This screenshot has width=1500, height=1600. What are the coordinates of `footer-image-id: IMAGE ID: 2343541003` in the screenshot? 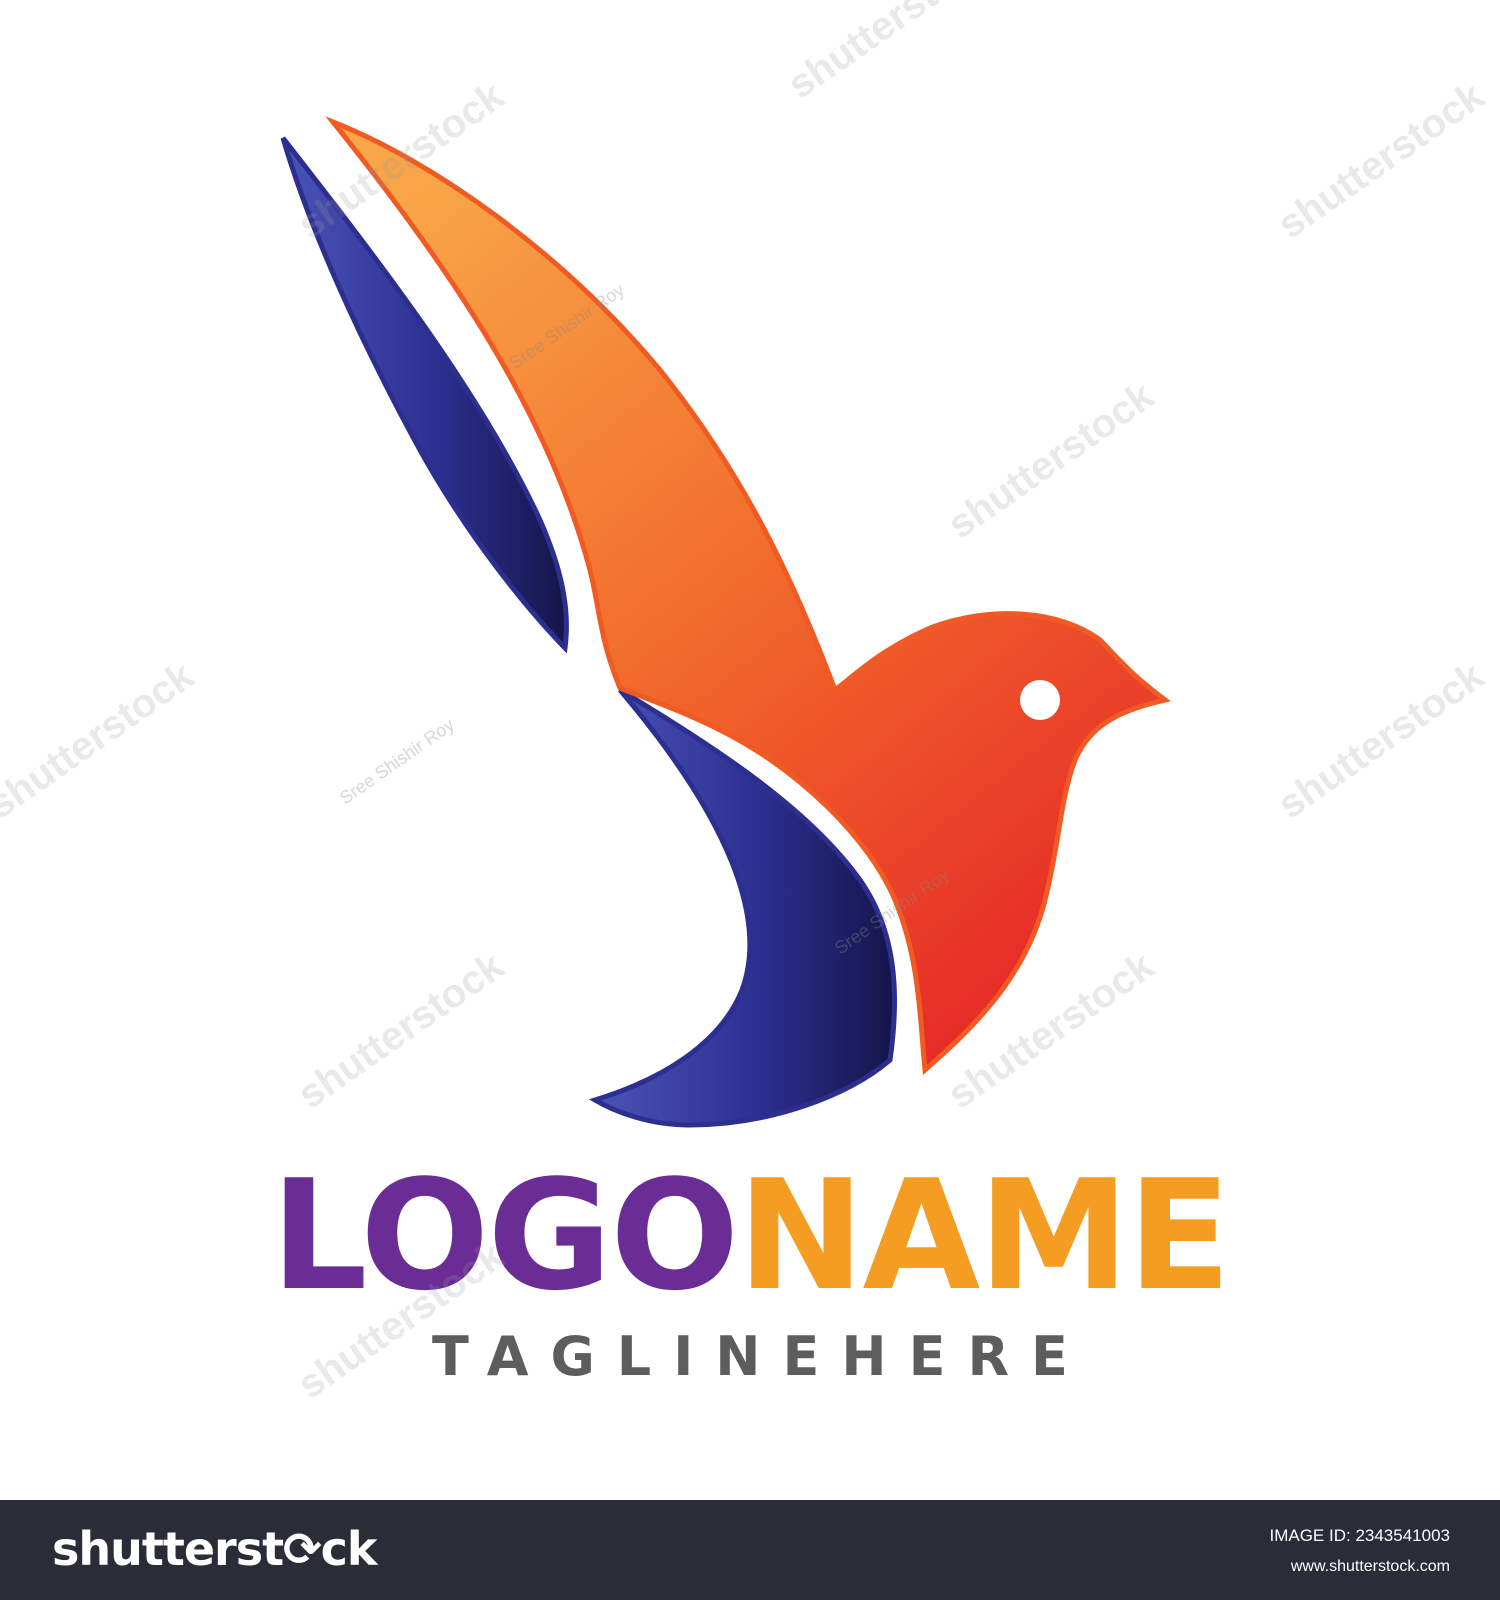 It's located at (1359, 1535).